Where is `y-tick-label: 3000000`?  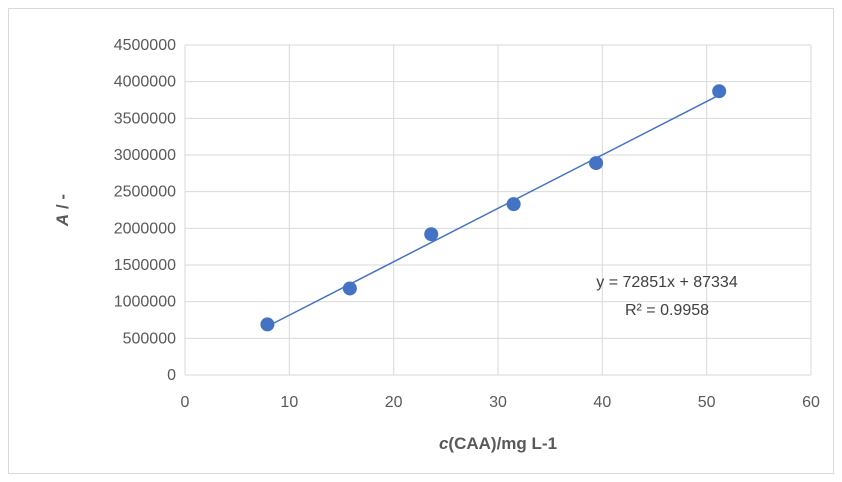 y-tick-label: 3000000 is located at coordinates (145, 155).